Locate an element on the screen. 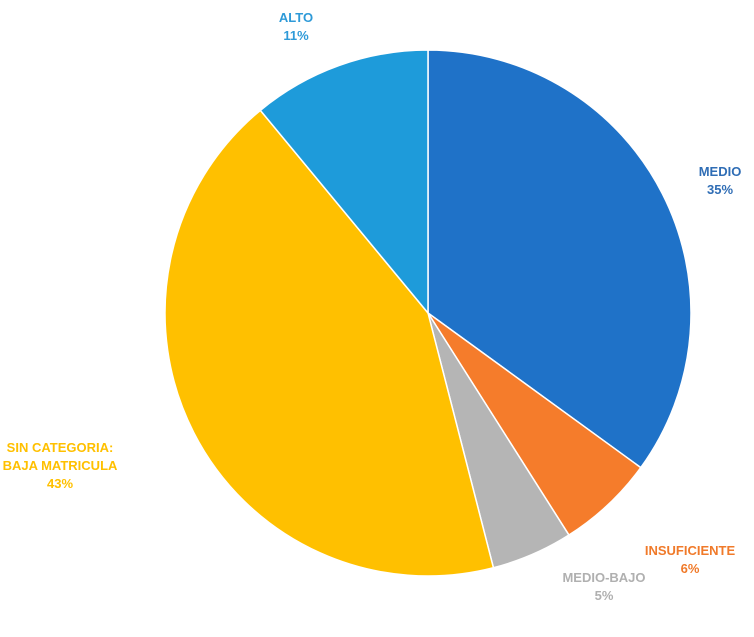  data-label-category: MEDIO-BAJO is located at coordinates (603, 577).